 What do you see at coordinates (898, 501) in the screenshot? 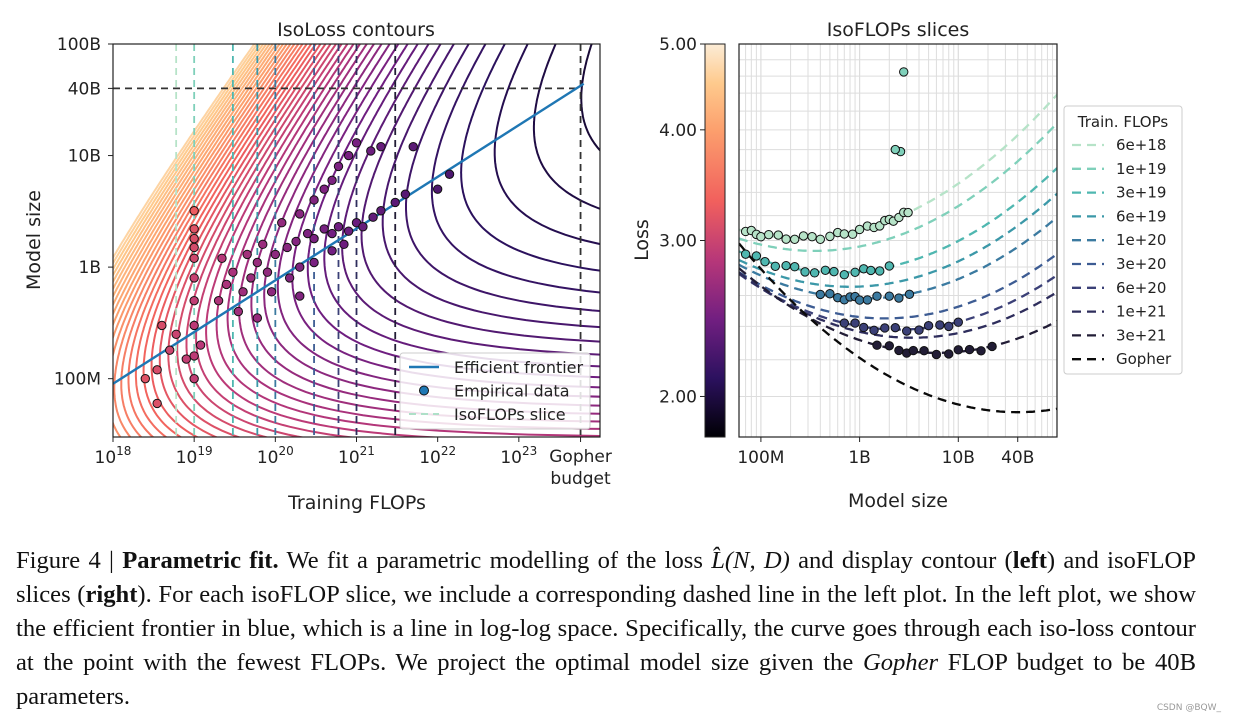
I see `right-x-axis-label: Model size` at bounding box center [898, 501].